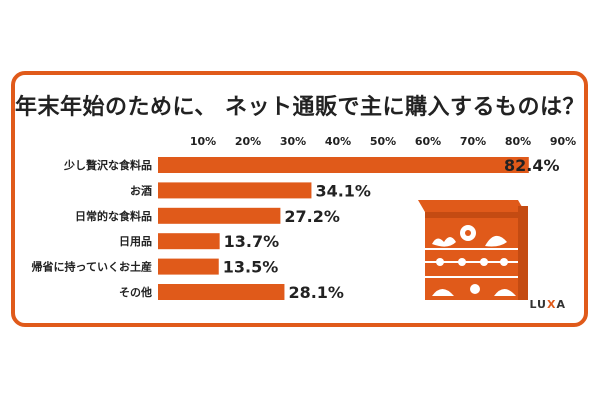 Image resolution: width=600 pixels, height=400 pixels. What do you see at coordinates (316, 292) in the screenshot?
I see `value-label: 28.1%` at bounding box center [316, 292].